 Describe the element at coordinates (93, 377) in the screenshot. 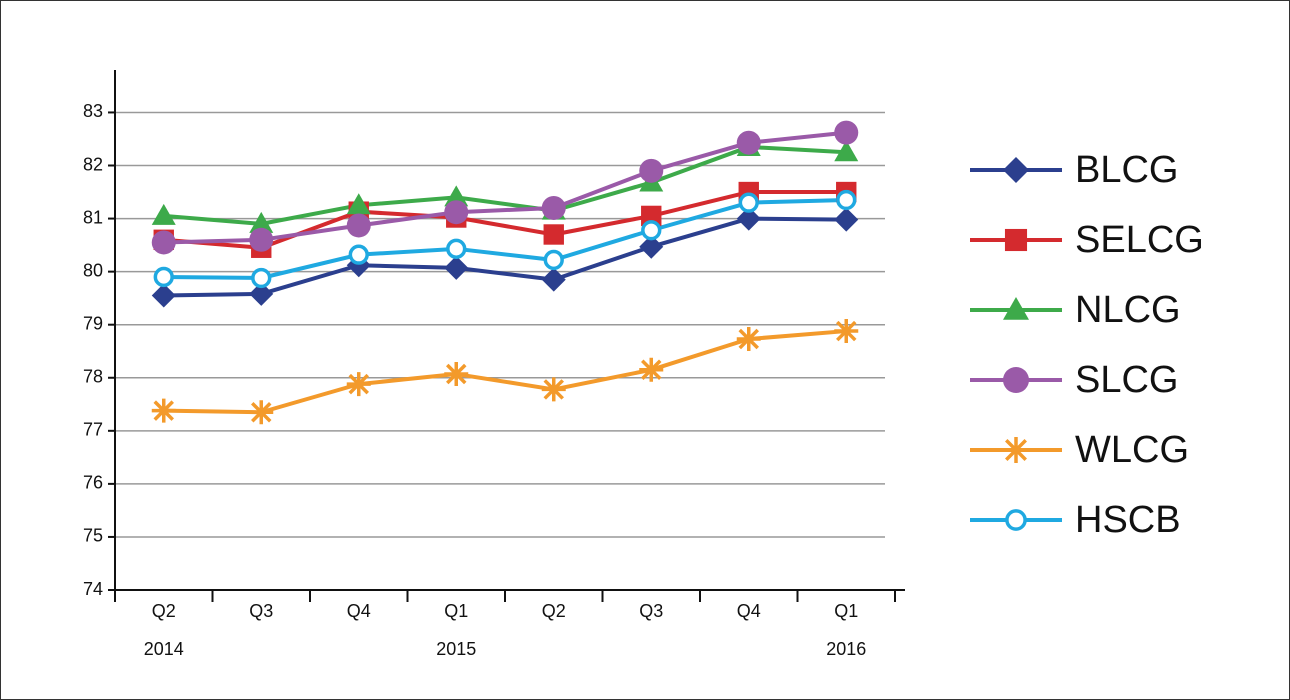

I see `y-tick-label: 78` at that location.